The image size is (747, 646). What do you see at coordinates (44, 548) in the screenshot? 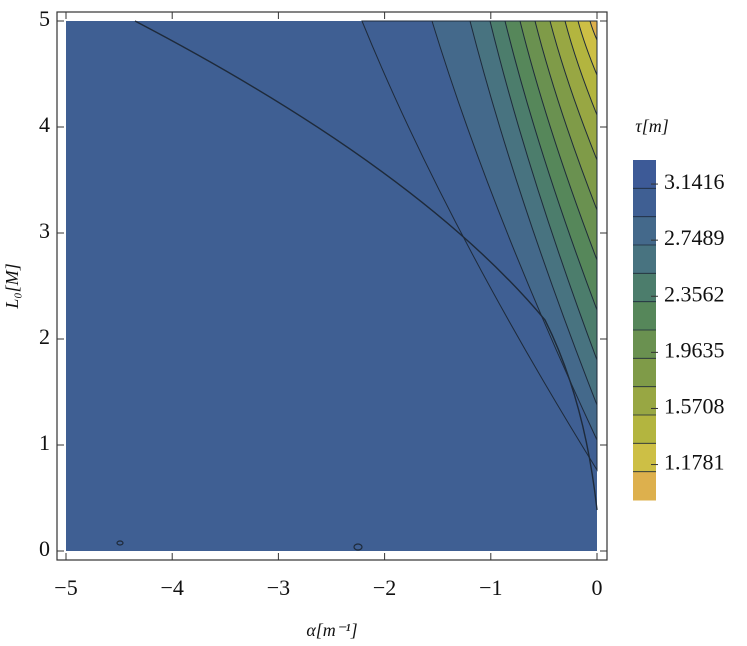
I see `y-tick-label: 0` at bounding box center [44, 548].